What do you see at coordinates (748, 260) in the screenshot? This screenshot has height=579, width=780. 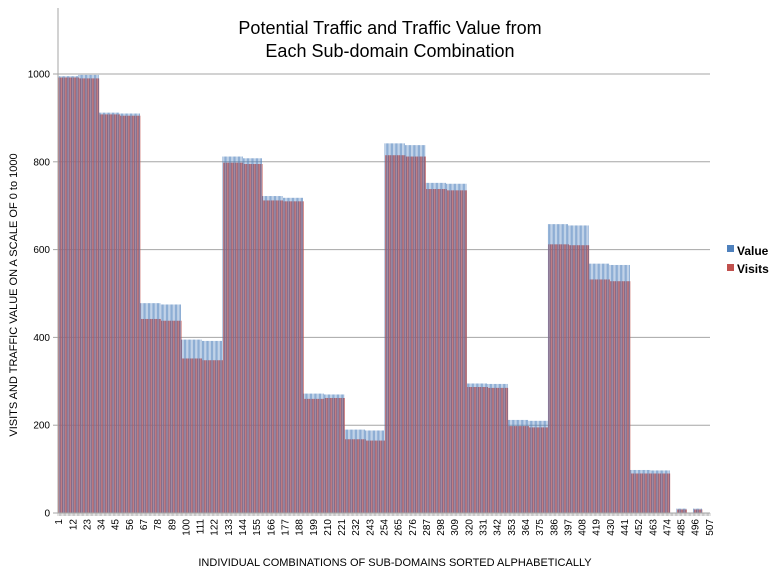 I see `legend: Value Visits` at bounding box center [748, 260].